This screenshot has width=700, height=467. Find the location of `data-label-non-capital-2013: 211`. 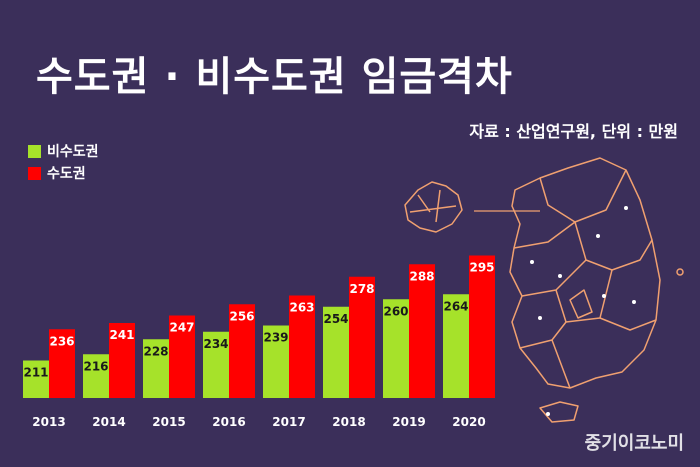

data-label-non-capital-2013: 211 is located at coordinates (35, 373).